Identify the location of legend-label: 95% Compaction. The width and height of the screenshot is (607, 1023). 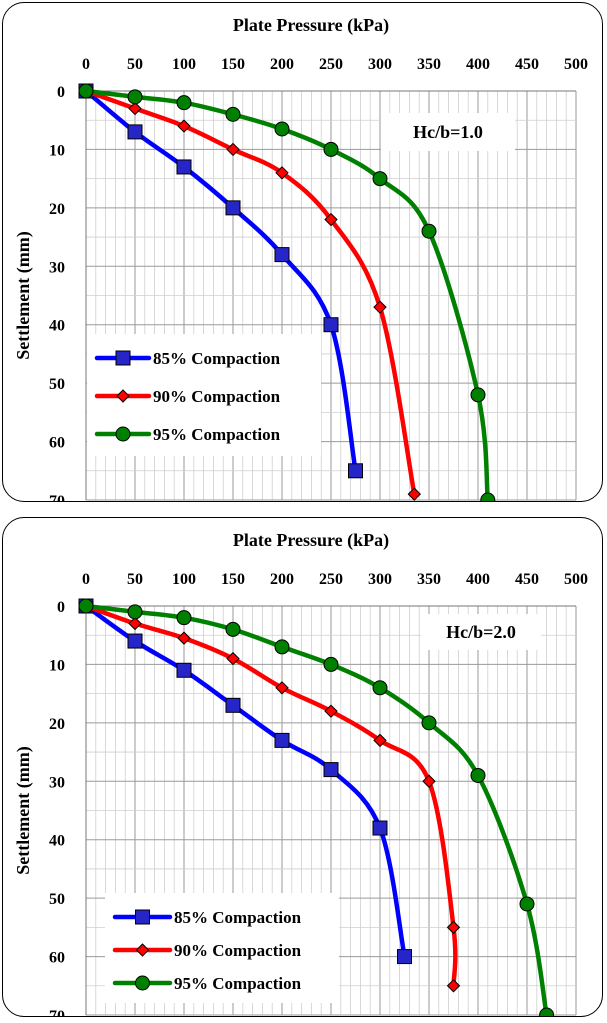
(217, 434).